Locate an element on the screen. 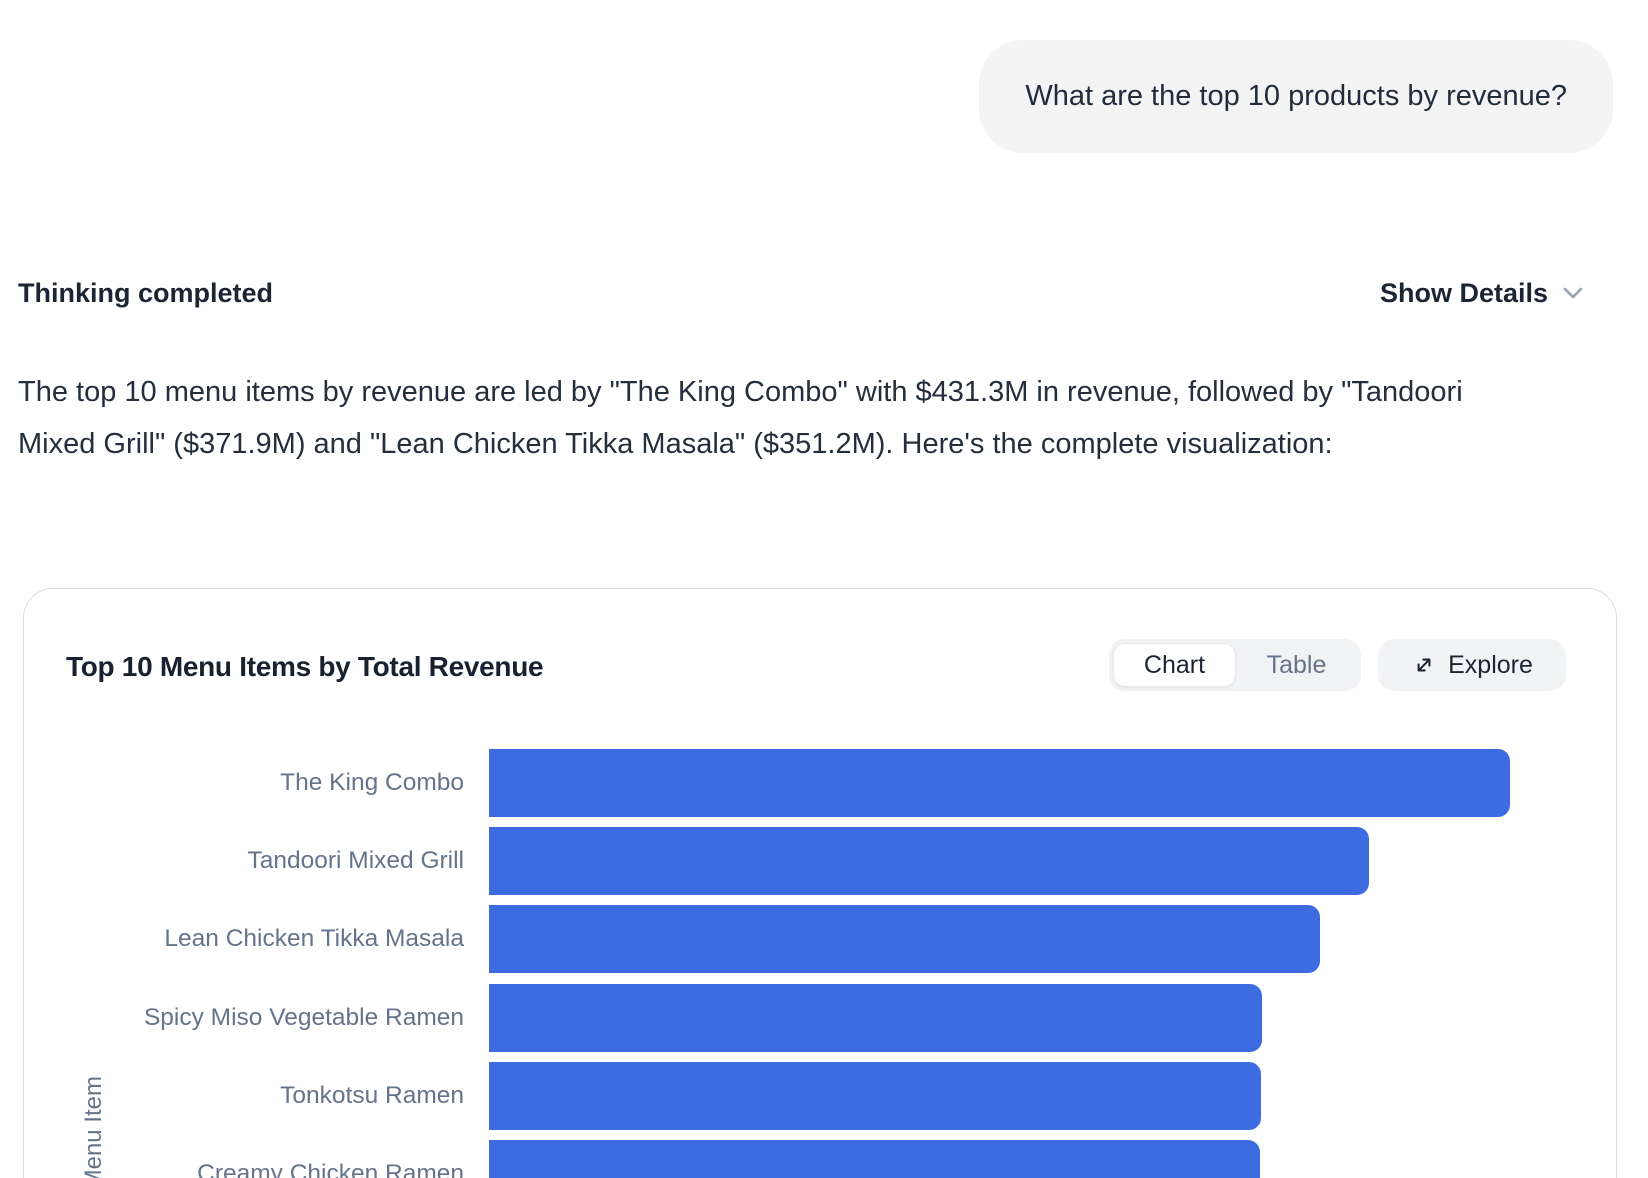  category-label: Spicy Miso Vegetable Ramen is located at coordinates (303, 1017).